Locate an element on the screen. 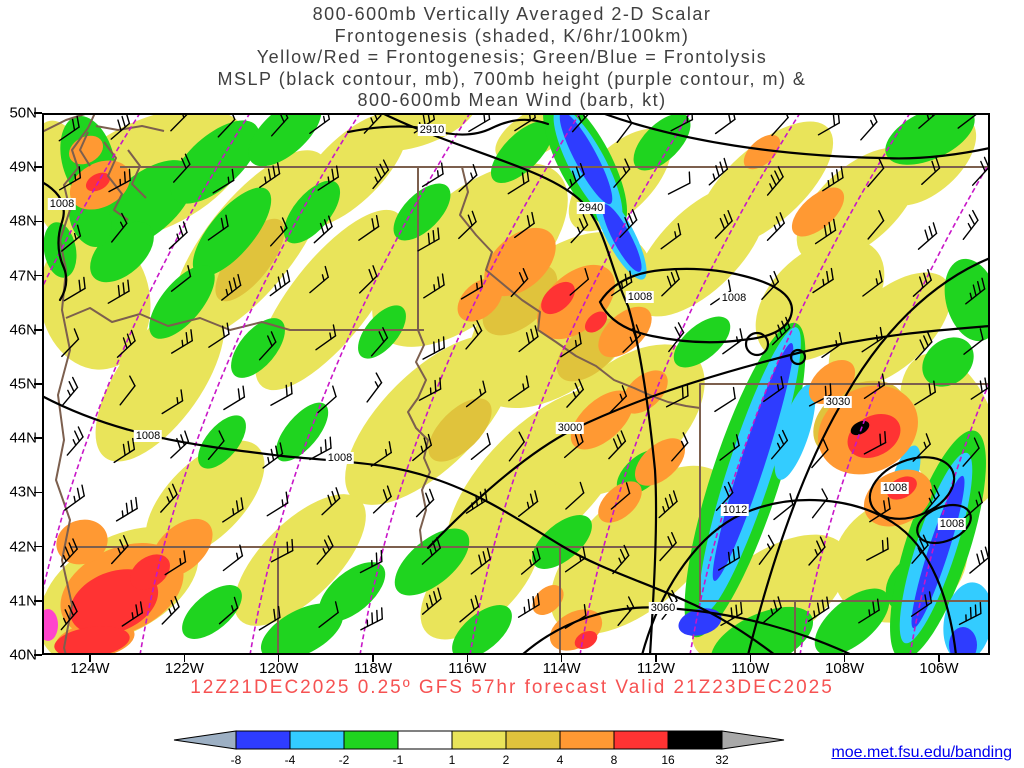 The width and height of the screenshot is (1024, 768). colorbar-left-arrow is located at coordinates (205, 740).